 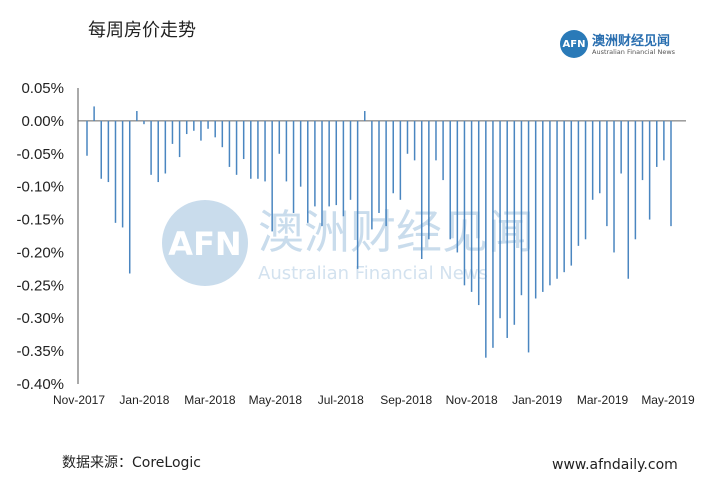 I want to click on x-tick-label: Jan-2018, so click(x=144, y=400).